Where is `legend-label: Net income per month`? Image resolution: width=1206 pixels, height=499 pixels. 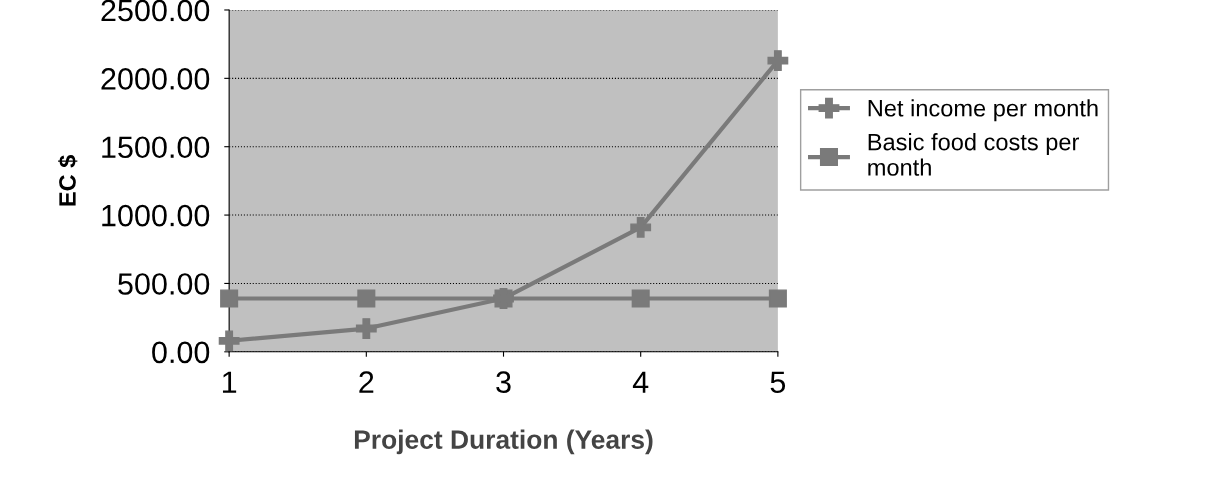
legend-label: Net income per month is located at coordinates (983, 110).